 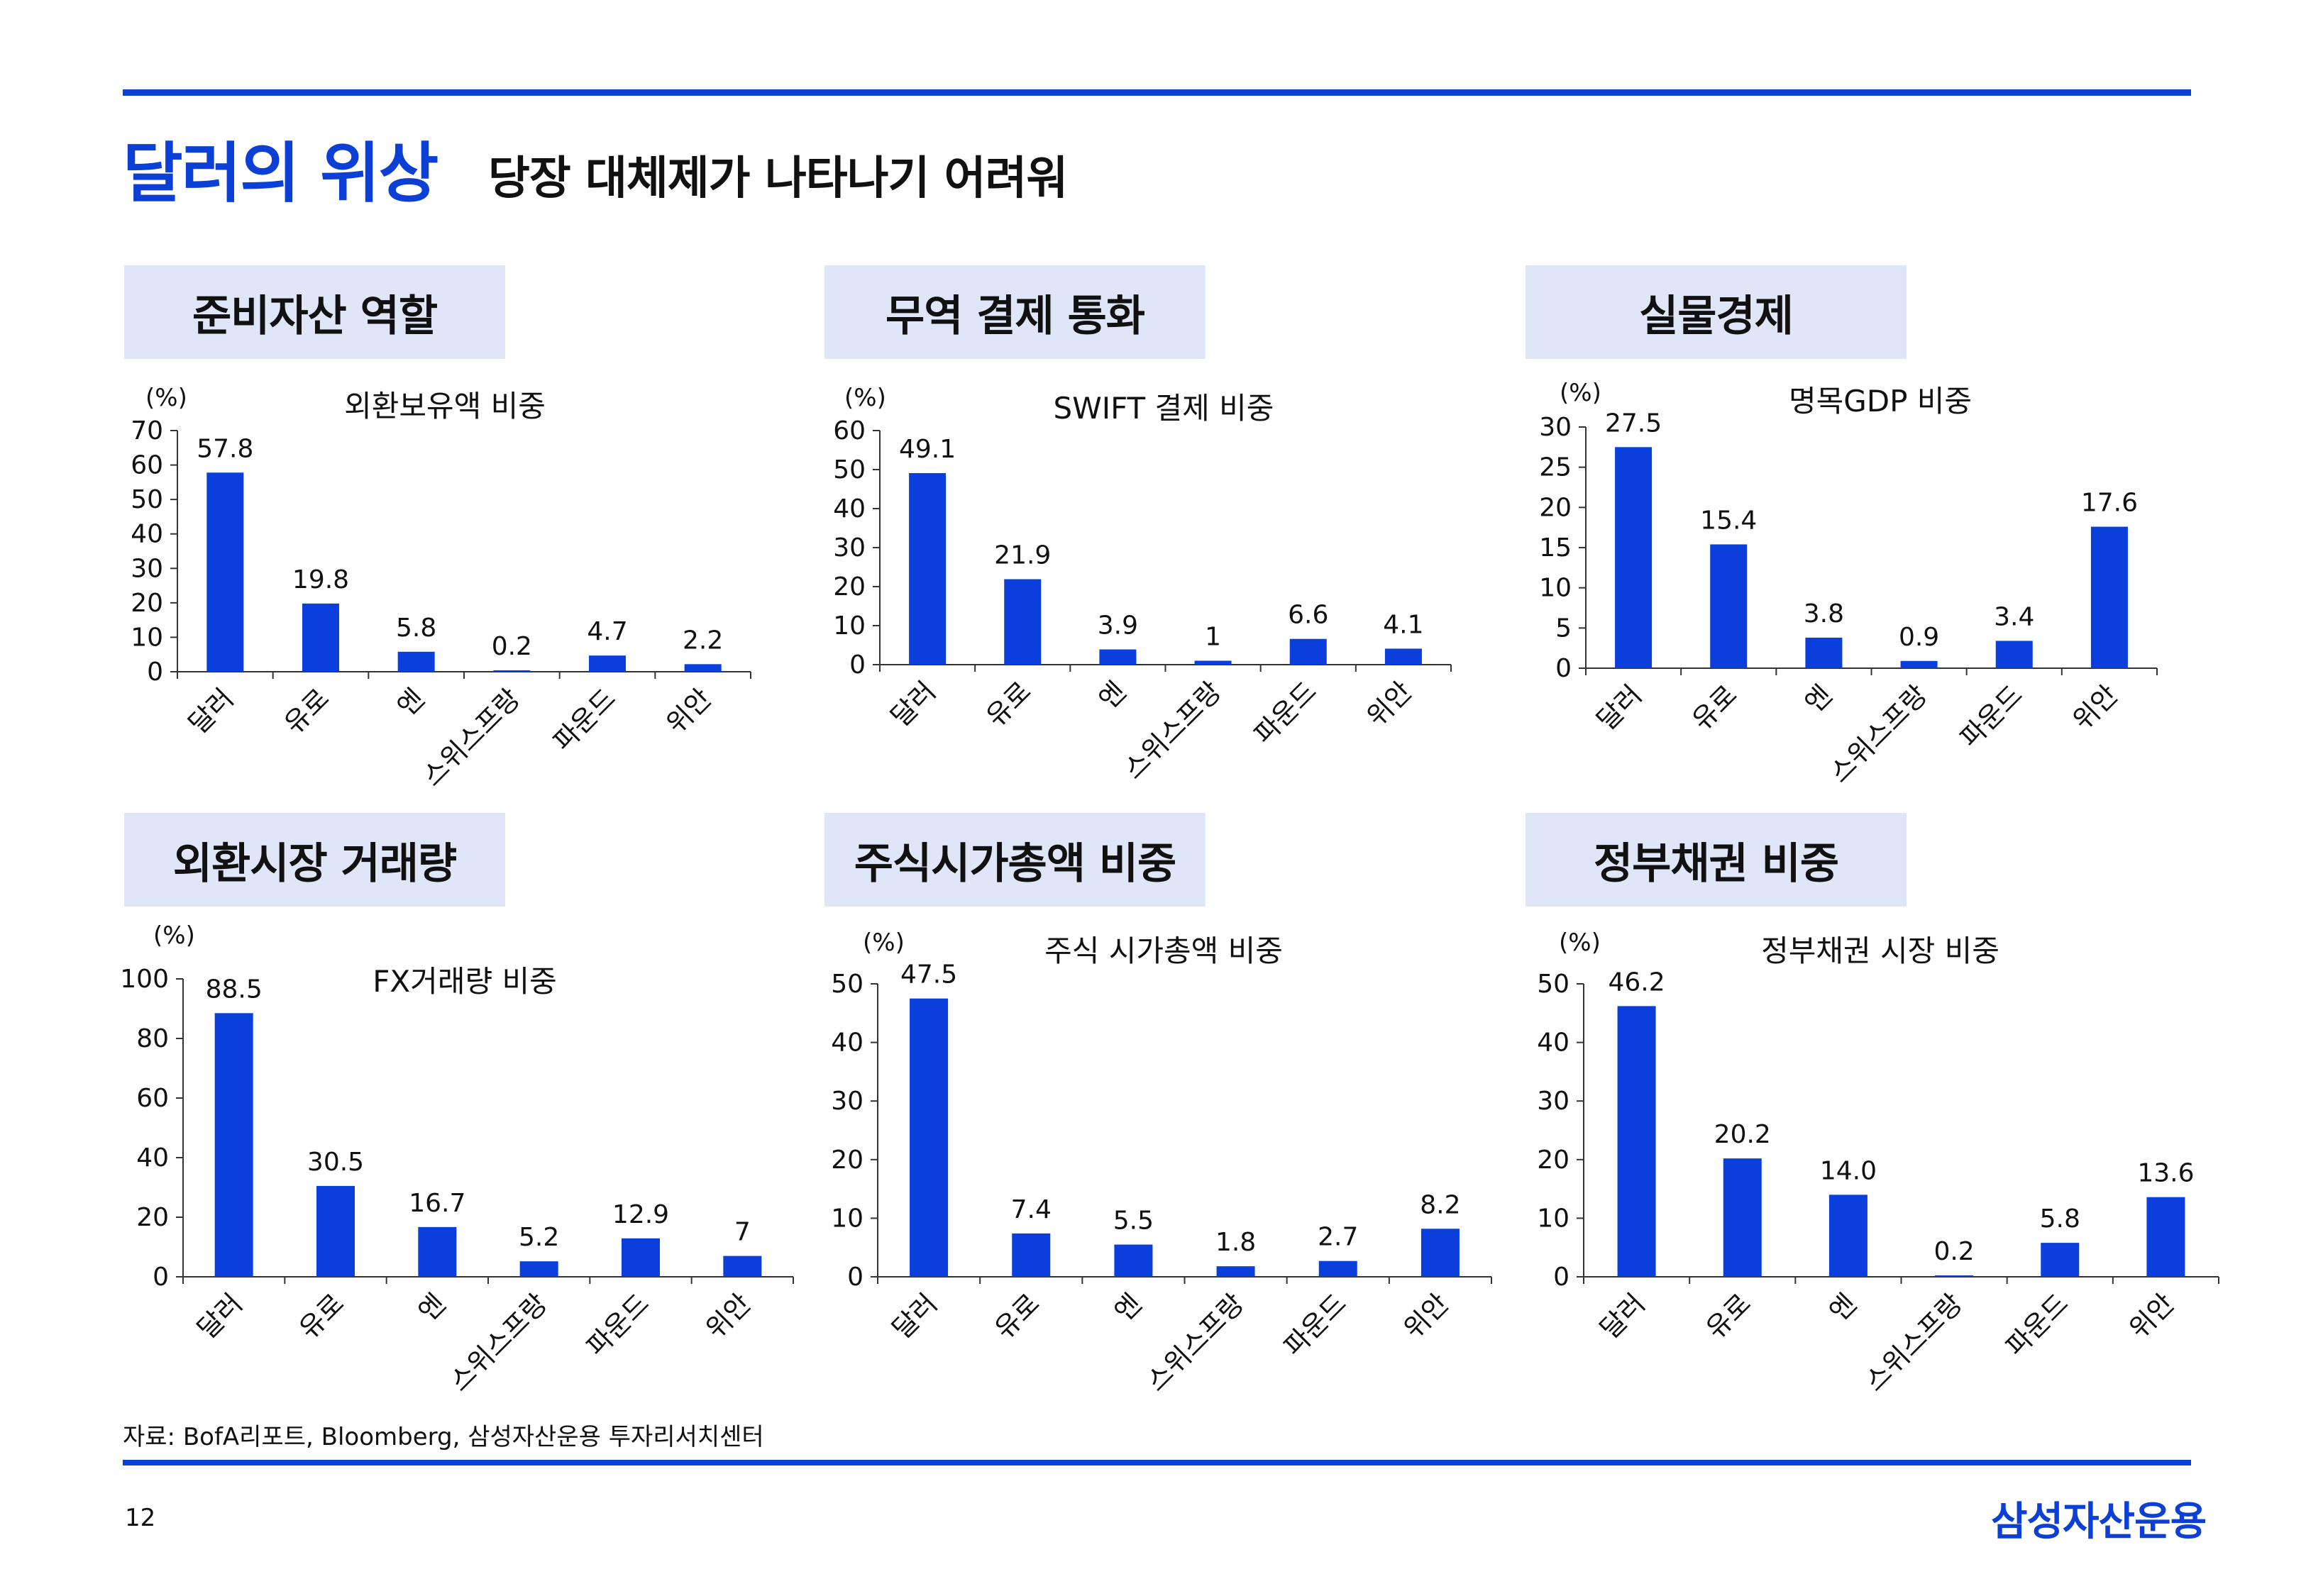 I want to click on chart-5-data-label-2: 14.0, so click(x=1849, y=1170).